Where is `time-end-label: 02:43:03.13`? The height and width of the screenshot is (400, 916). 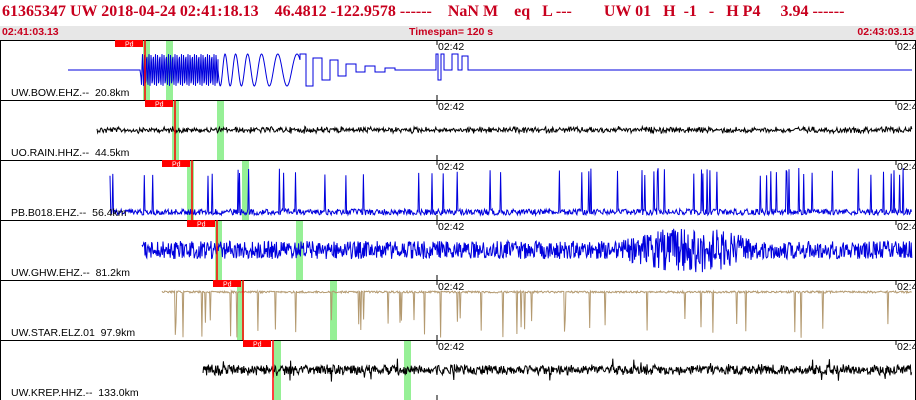
time-end-label: 02:43:03.13 is located at coordinates (885, 32).